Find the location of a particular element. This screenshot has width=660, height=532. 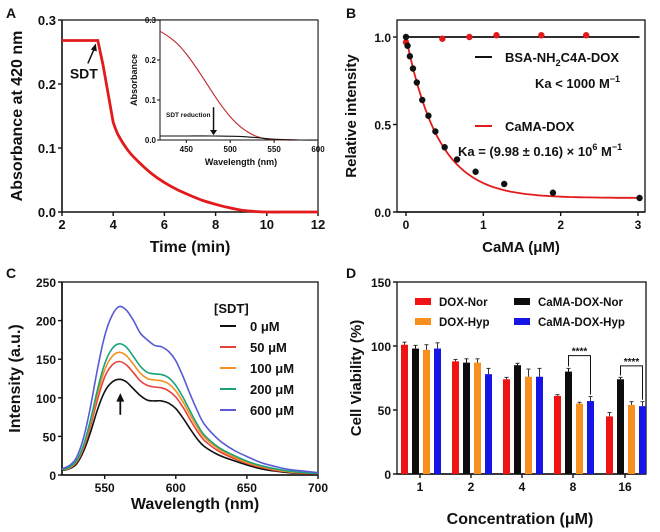

y-axis-title: Cell Viability (%) is located at coordinates (356, 378).